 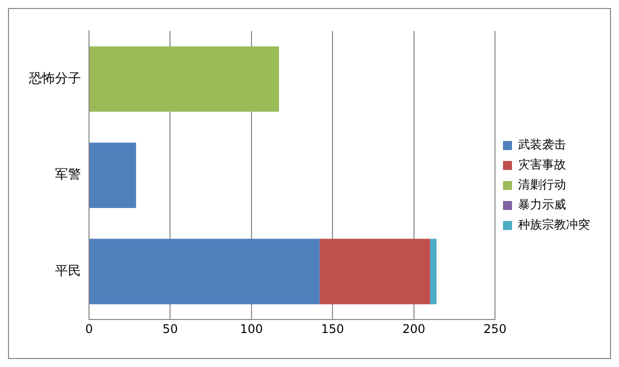 I want to click on x-tick-label: 0, so click(x=89, y=329).